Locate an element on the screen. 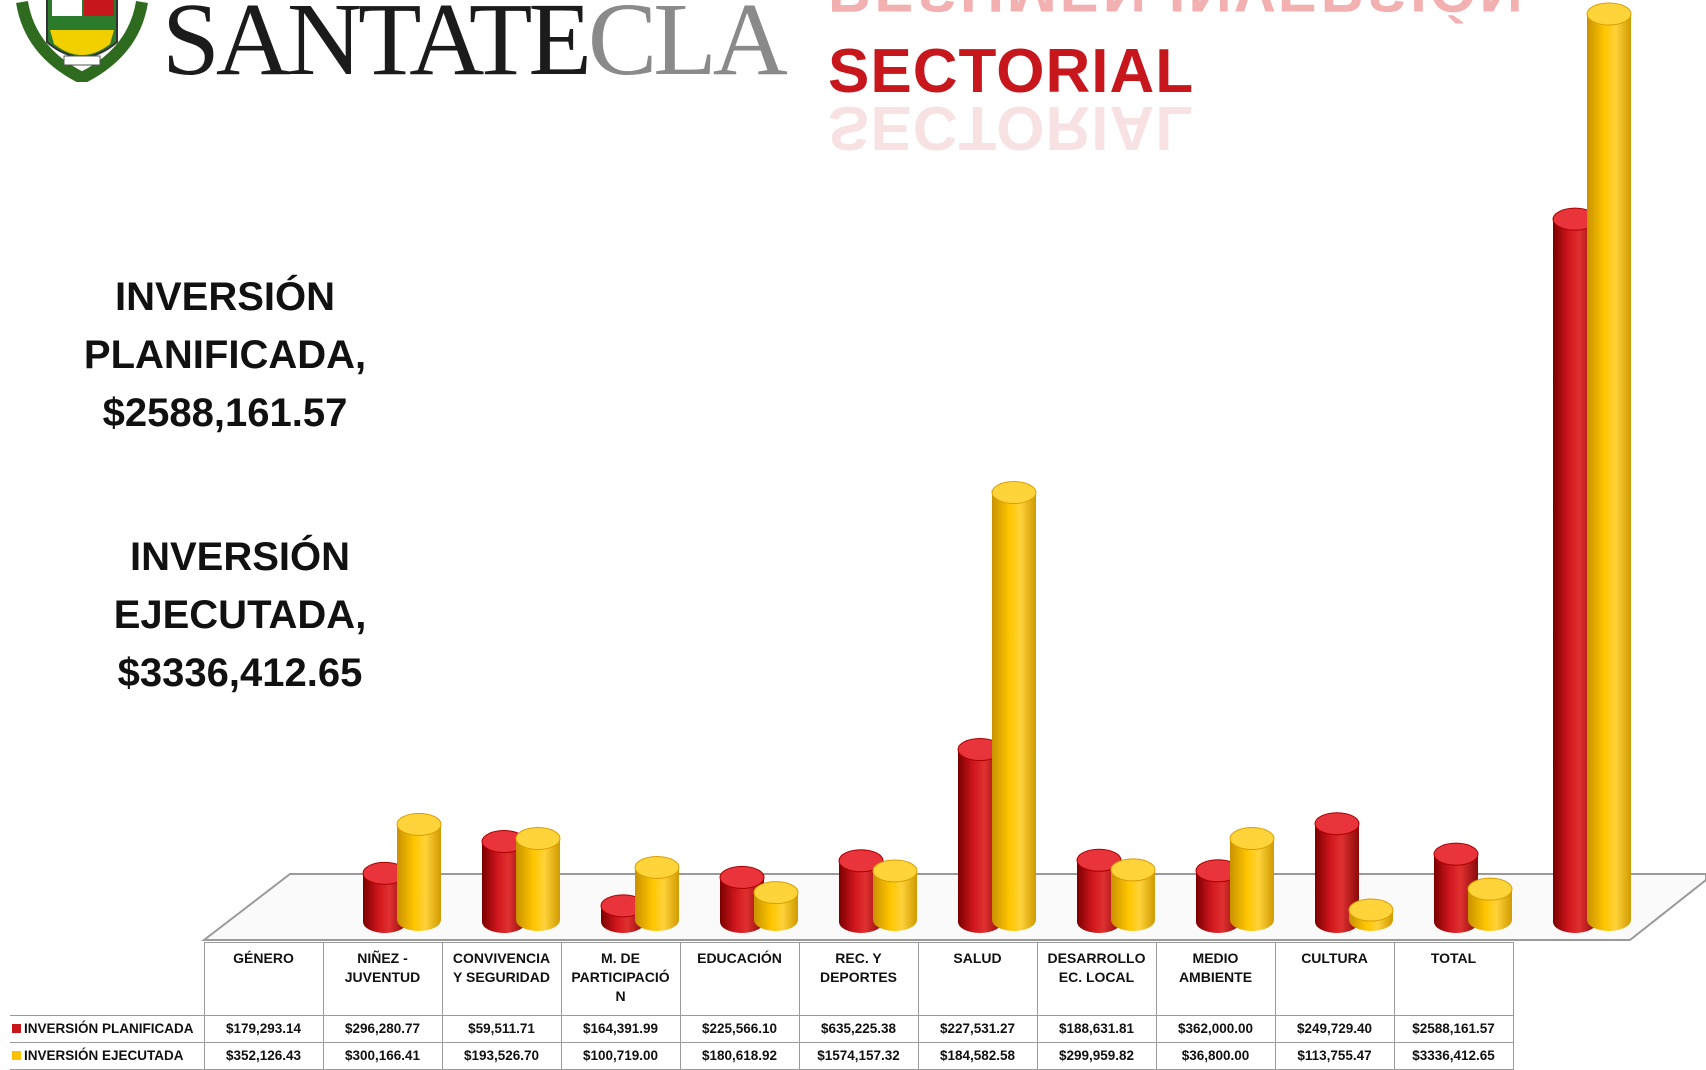  header-line: PARTICIPACIÓ is located at coordinates (620, 977).